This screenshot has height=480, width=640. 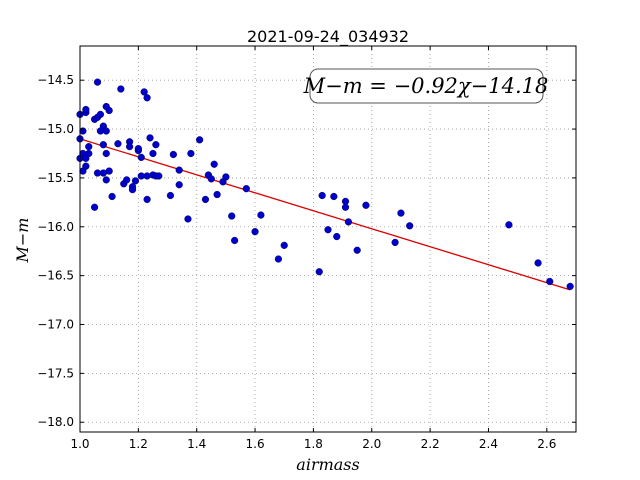 What do you see at coordinates (79, 444) in the screenshot?
I see `x-tick-label: 1.0` at bounding box center [79, 444].